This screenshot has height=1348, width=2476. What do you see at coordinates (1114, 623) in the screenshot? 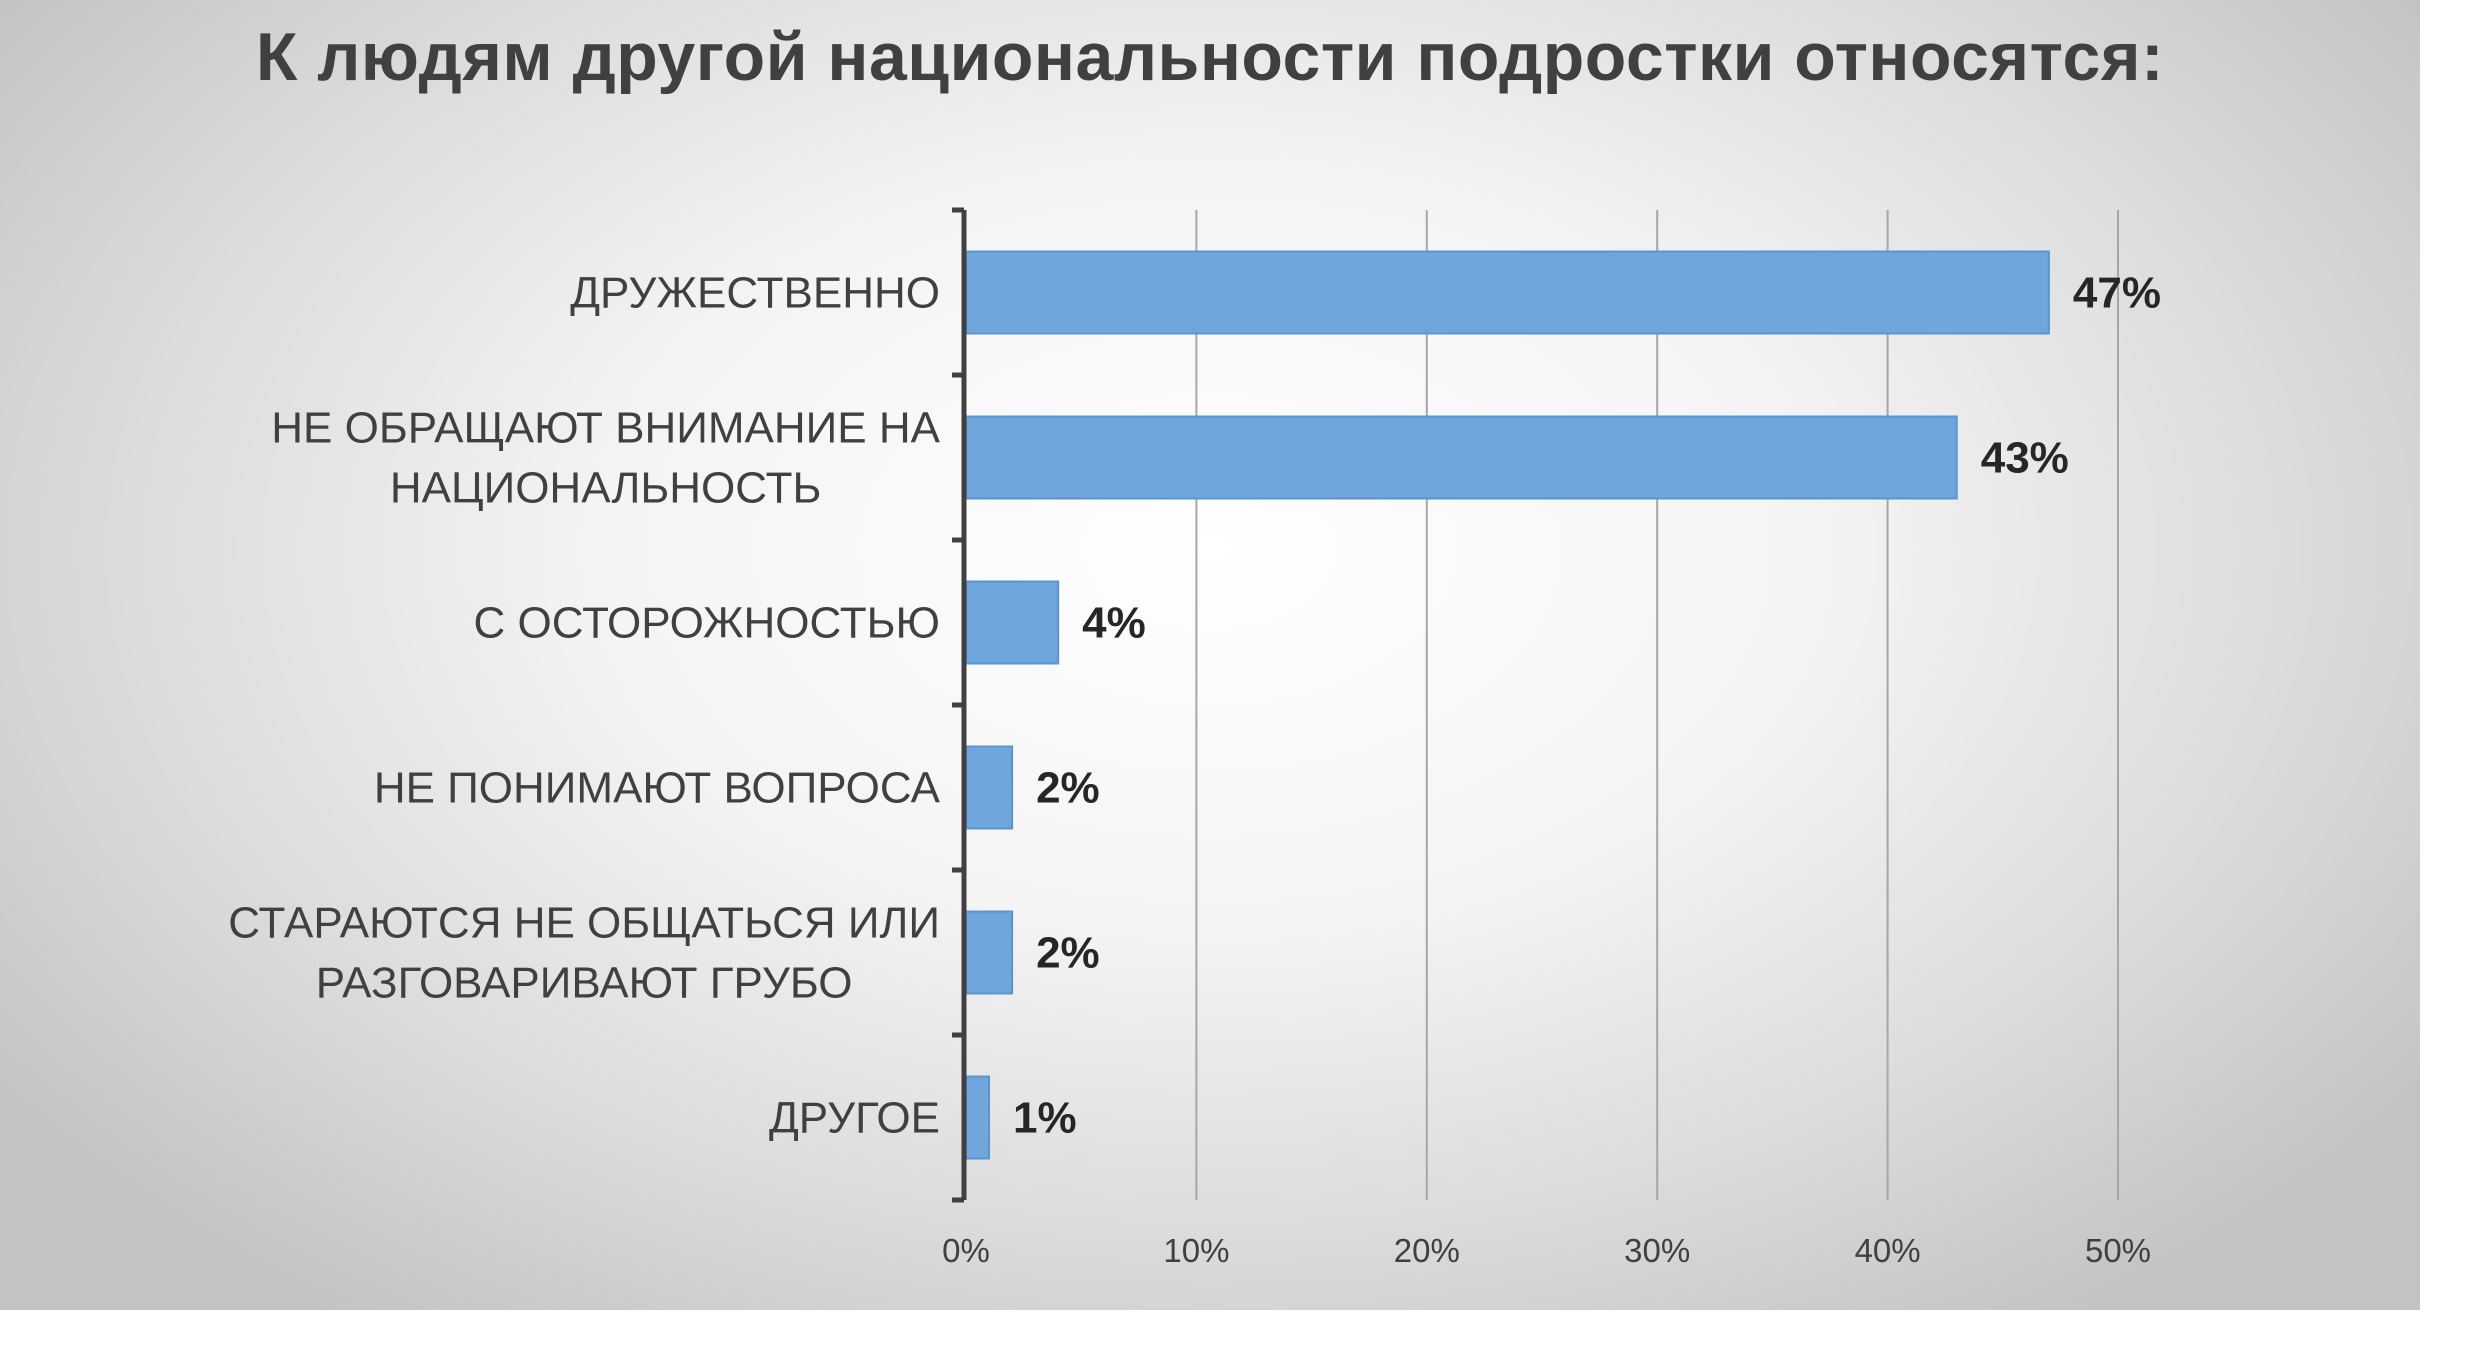
I see `data-label: 4%` at bounding box center [1114, 623].